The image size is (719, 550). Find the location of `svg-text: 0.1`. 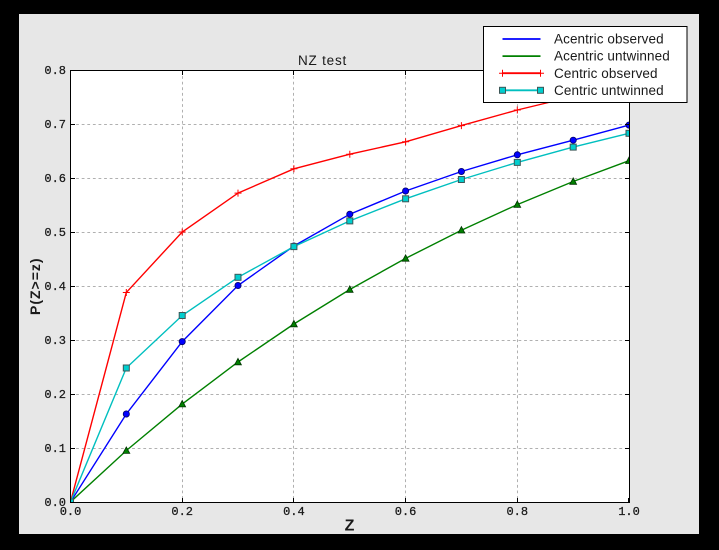

svg-text: 0.1 is located at coordinates (55, 449).